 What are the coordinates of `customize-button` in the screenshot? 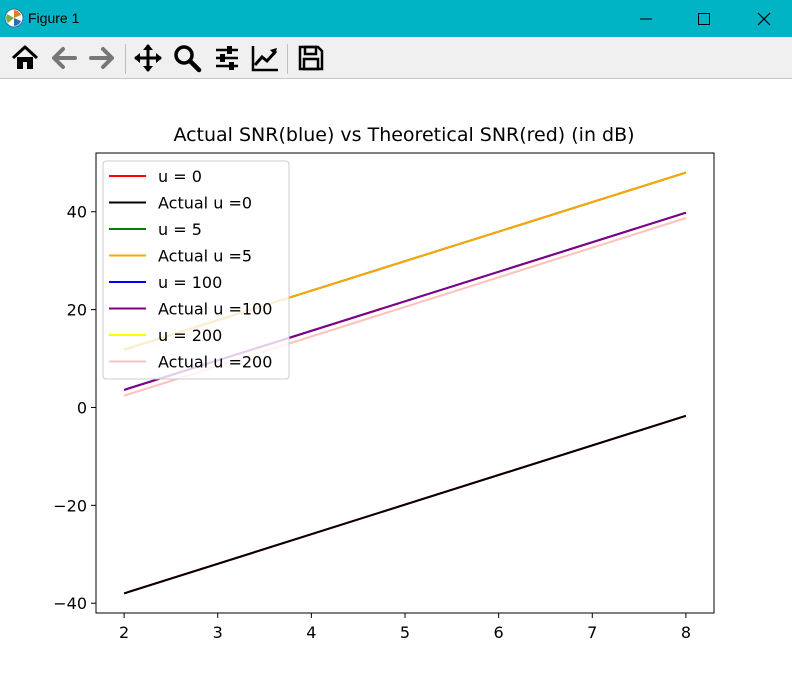 It's located at (265, 58).